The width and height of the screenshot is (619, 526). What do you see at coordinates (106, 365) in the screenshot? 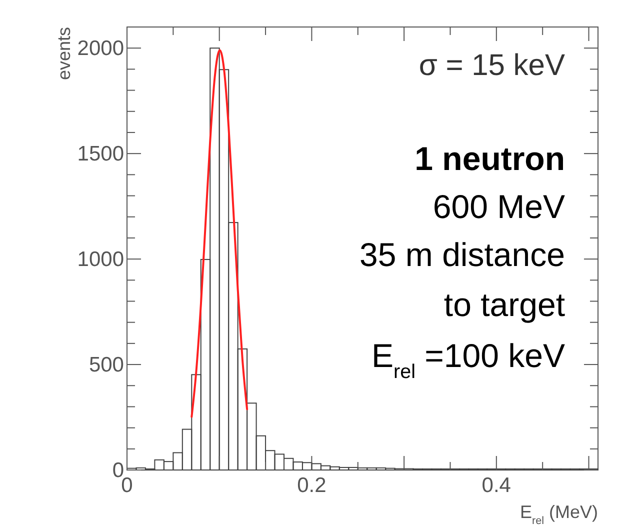
I see `y-tick-label: 500` at bounding box center [106, 365].